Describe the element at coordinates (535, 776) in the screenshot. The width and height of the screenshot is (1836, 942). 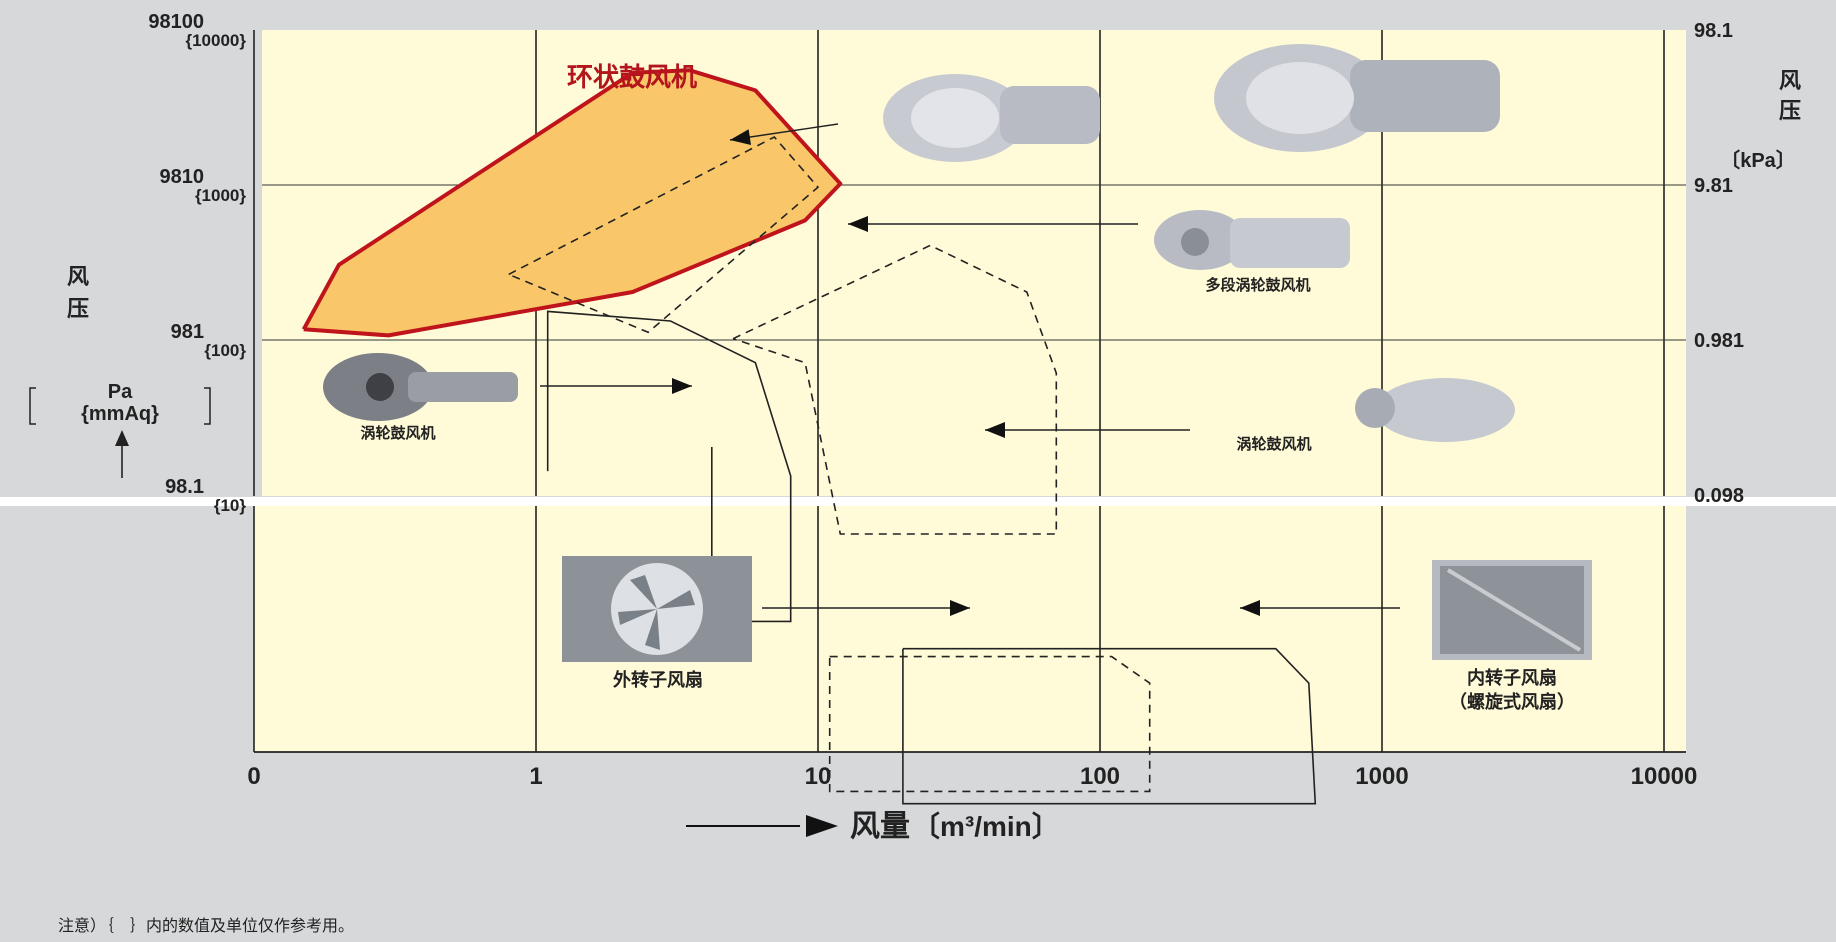
I see `x-tick-label: 1` at that location.